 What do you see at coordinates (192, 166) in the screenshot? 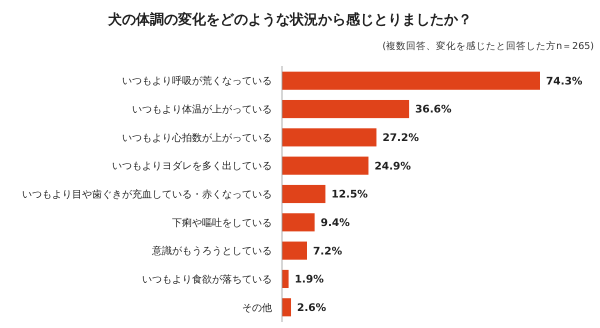
I see `y-tick-label: いつもよりヨダレを多く出している` at bounding box center [192, 166].